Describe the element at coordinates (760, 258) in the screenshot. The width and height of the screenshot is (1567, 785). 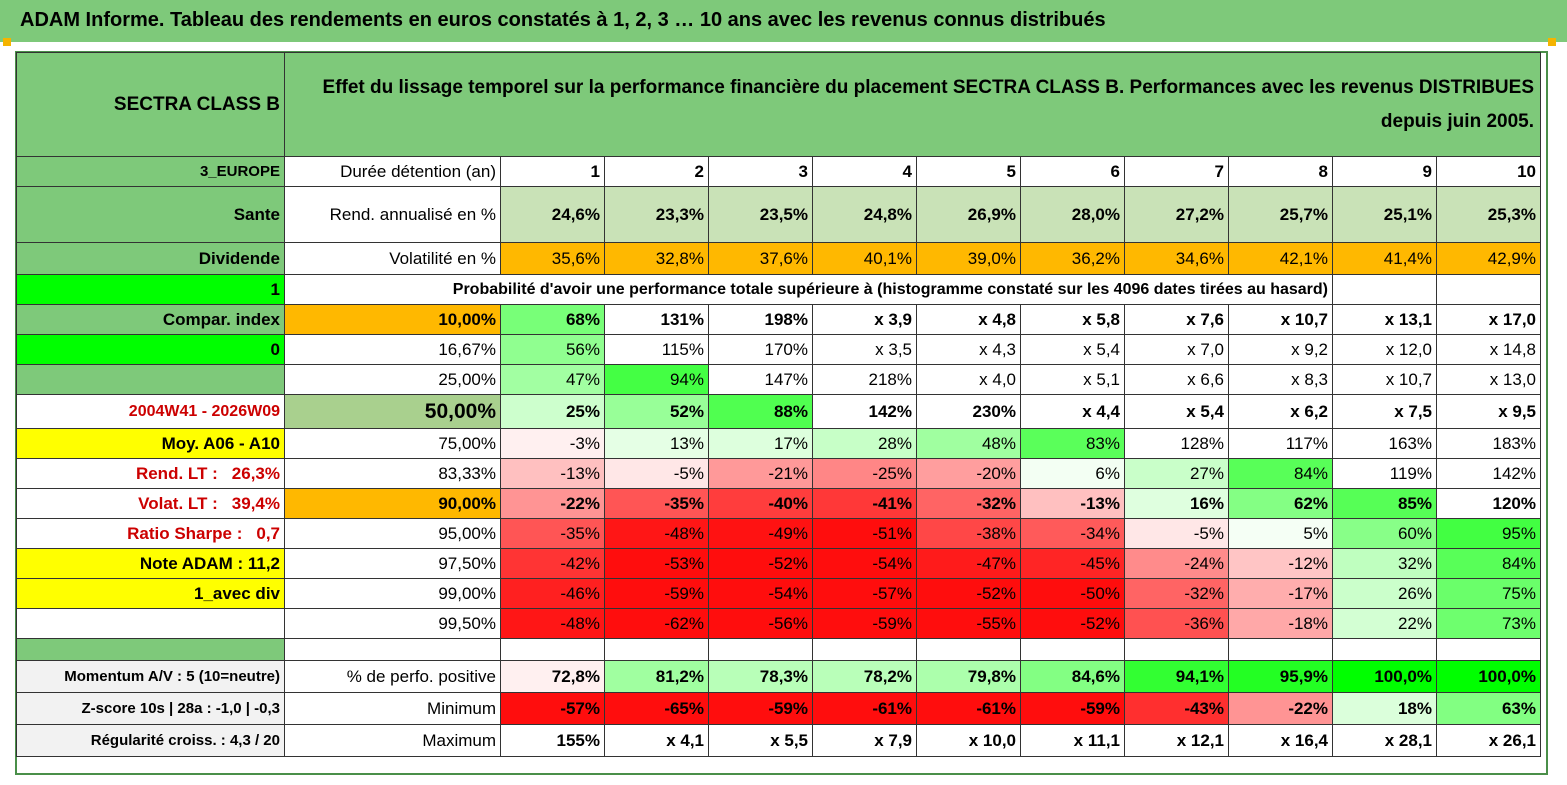
I see `vol-value: 37,6%` at that location.